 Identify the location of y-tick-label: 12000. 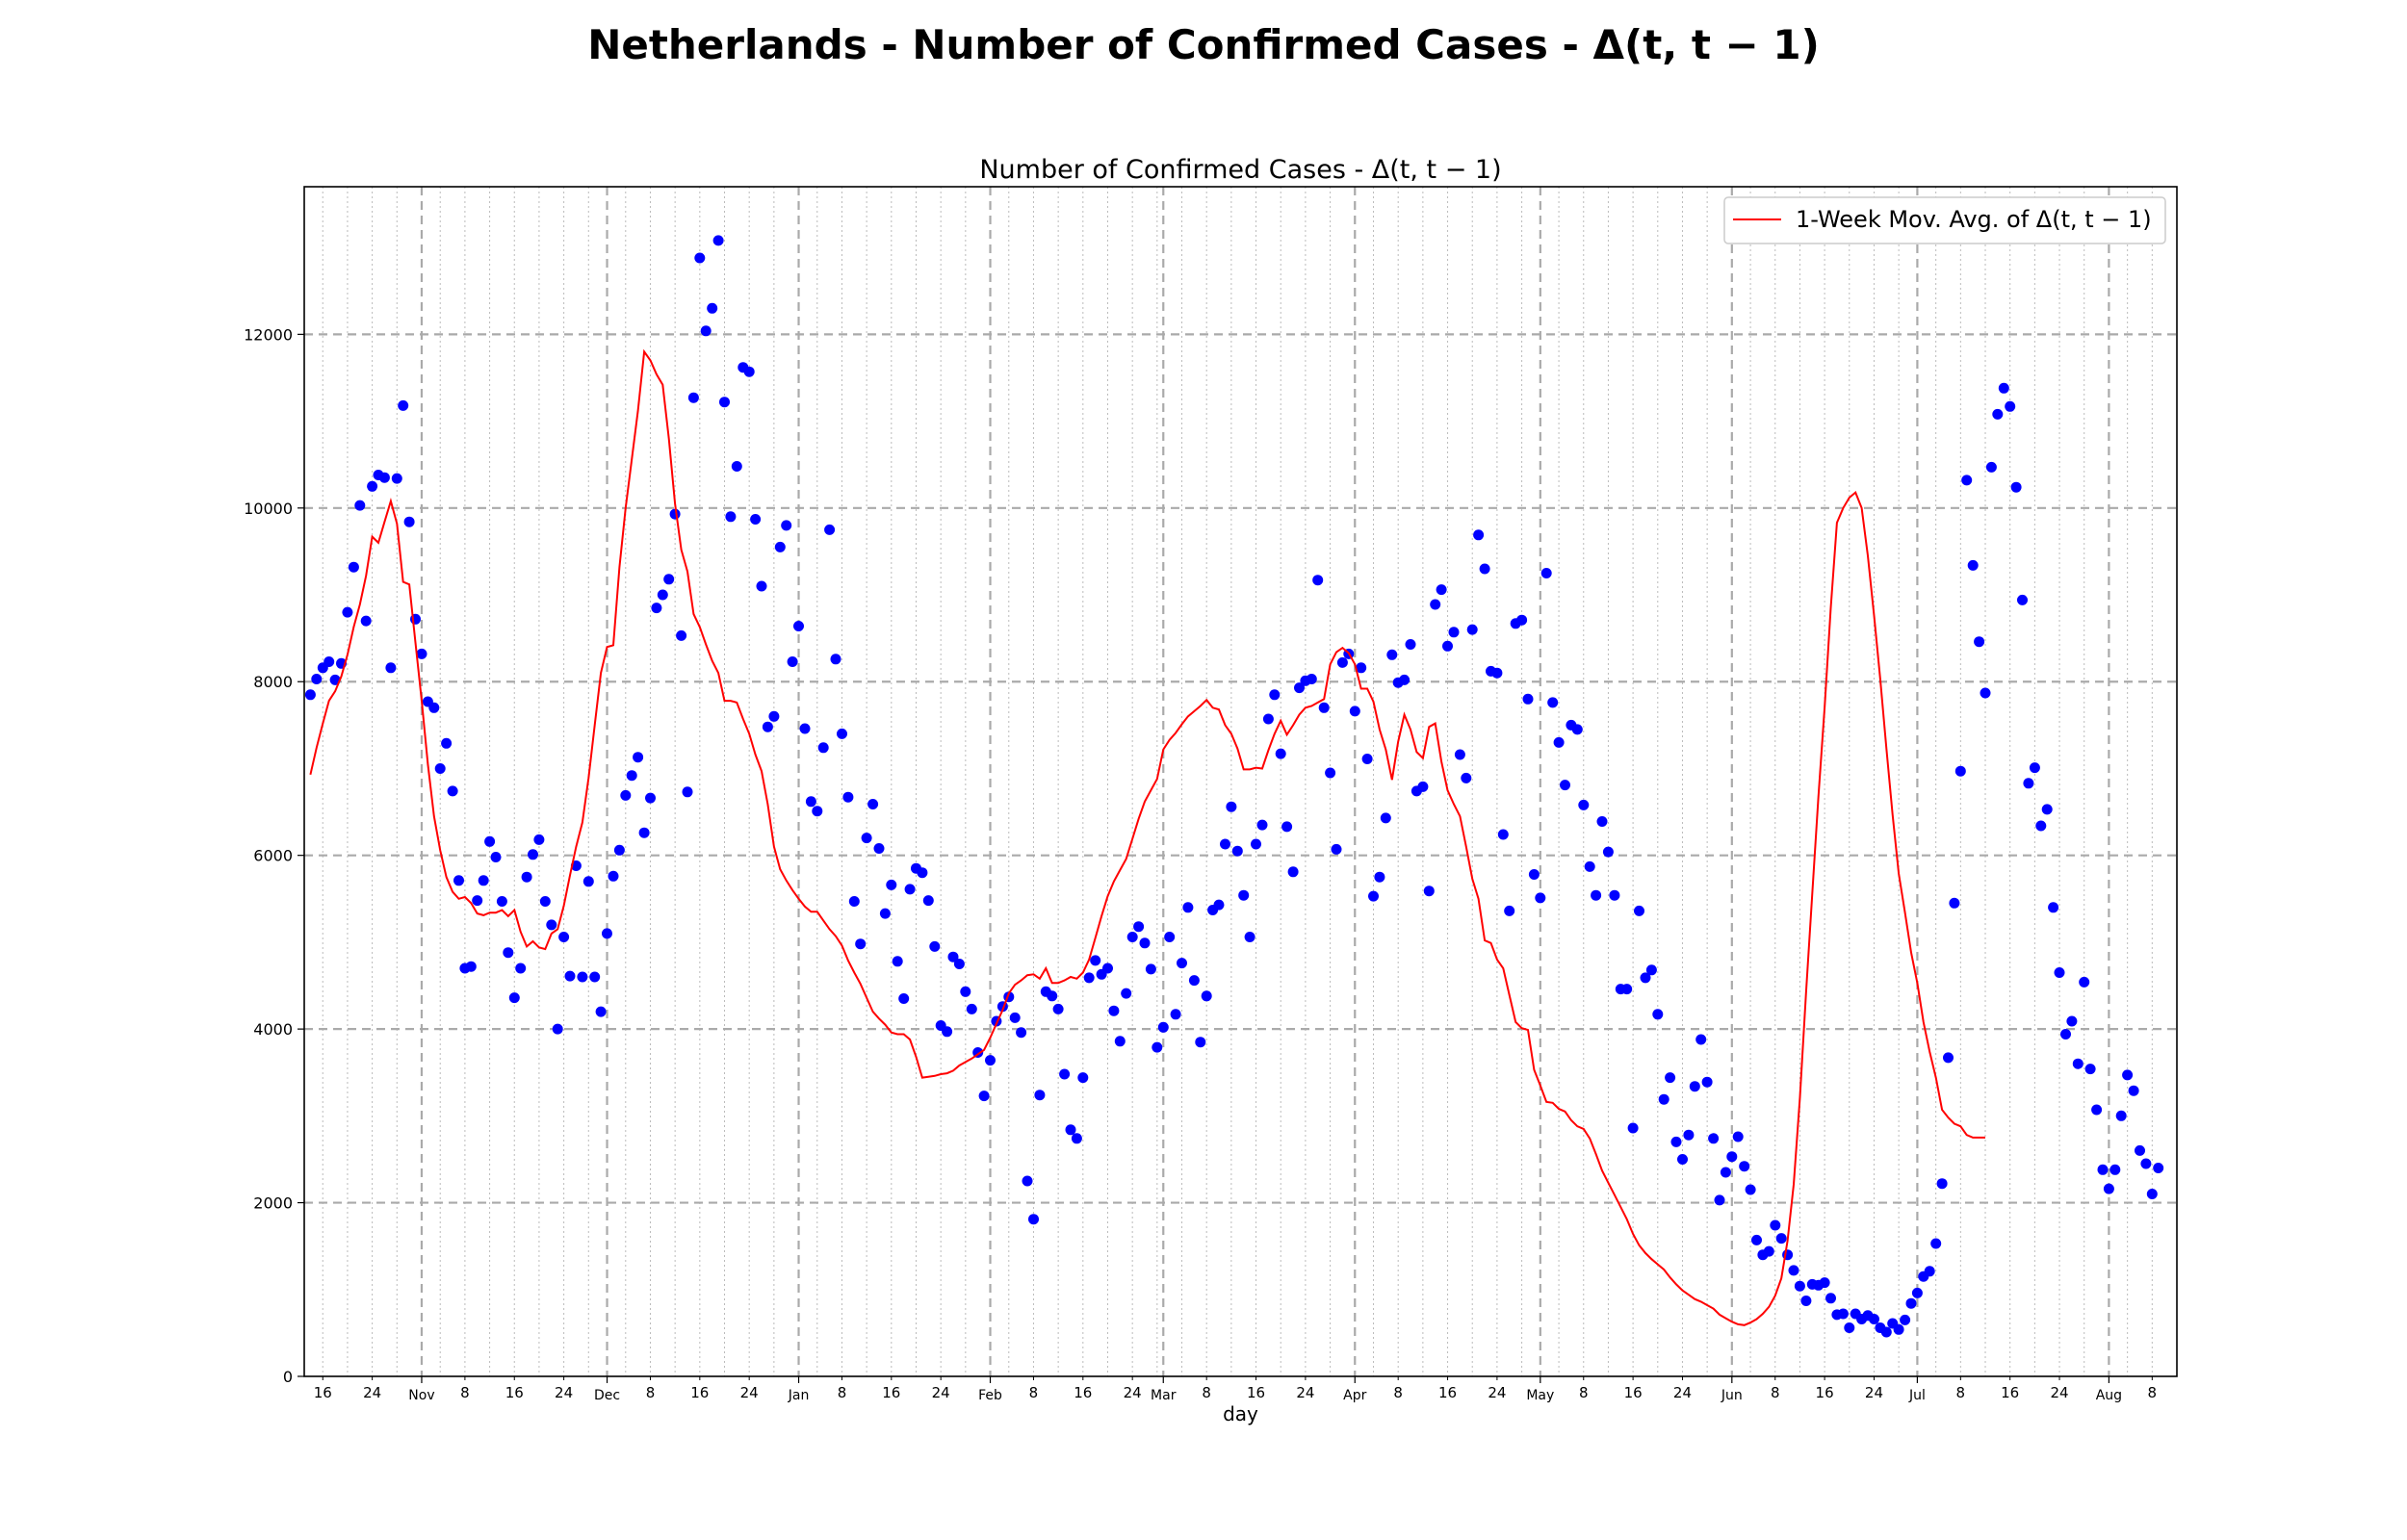
(268, 334).